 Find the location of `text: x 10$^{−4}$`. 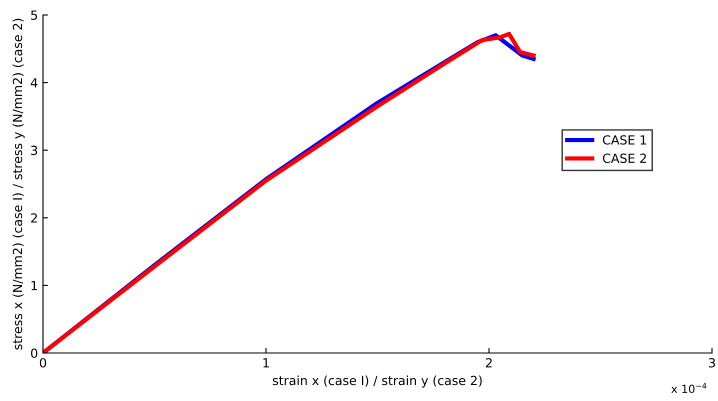

text: x 10$^{−4}$ is located at coordinates (688, 388).